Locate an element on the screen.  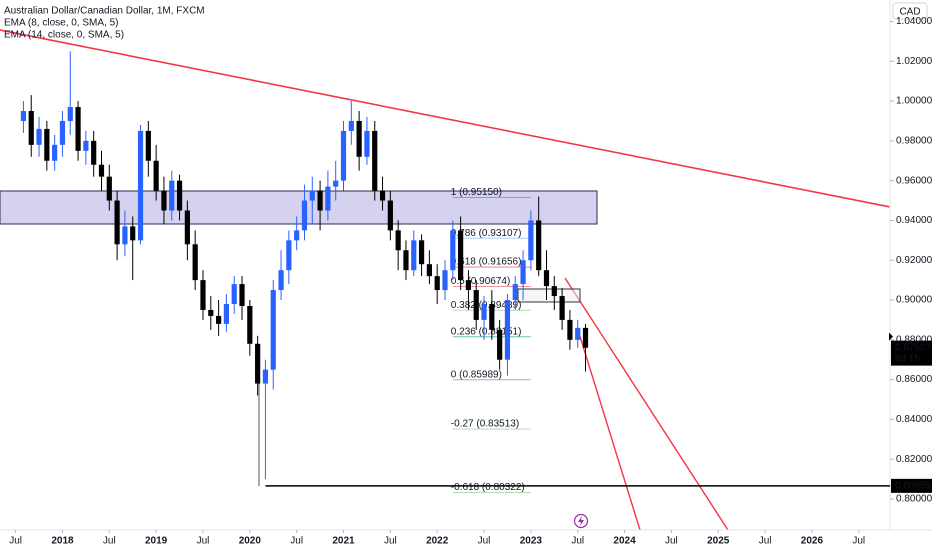
y-tick-label: 0.80000 is located at coordinates (914, 499).